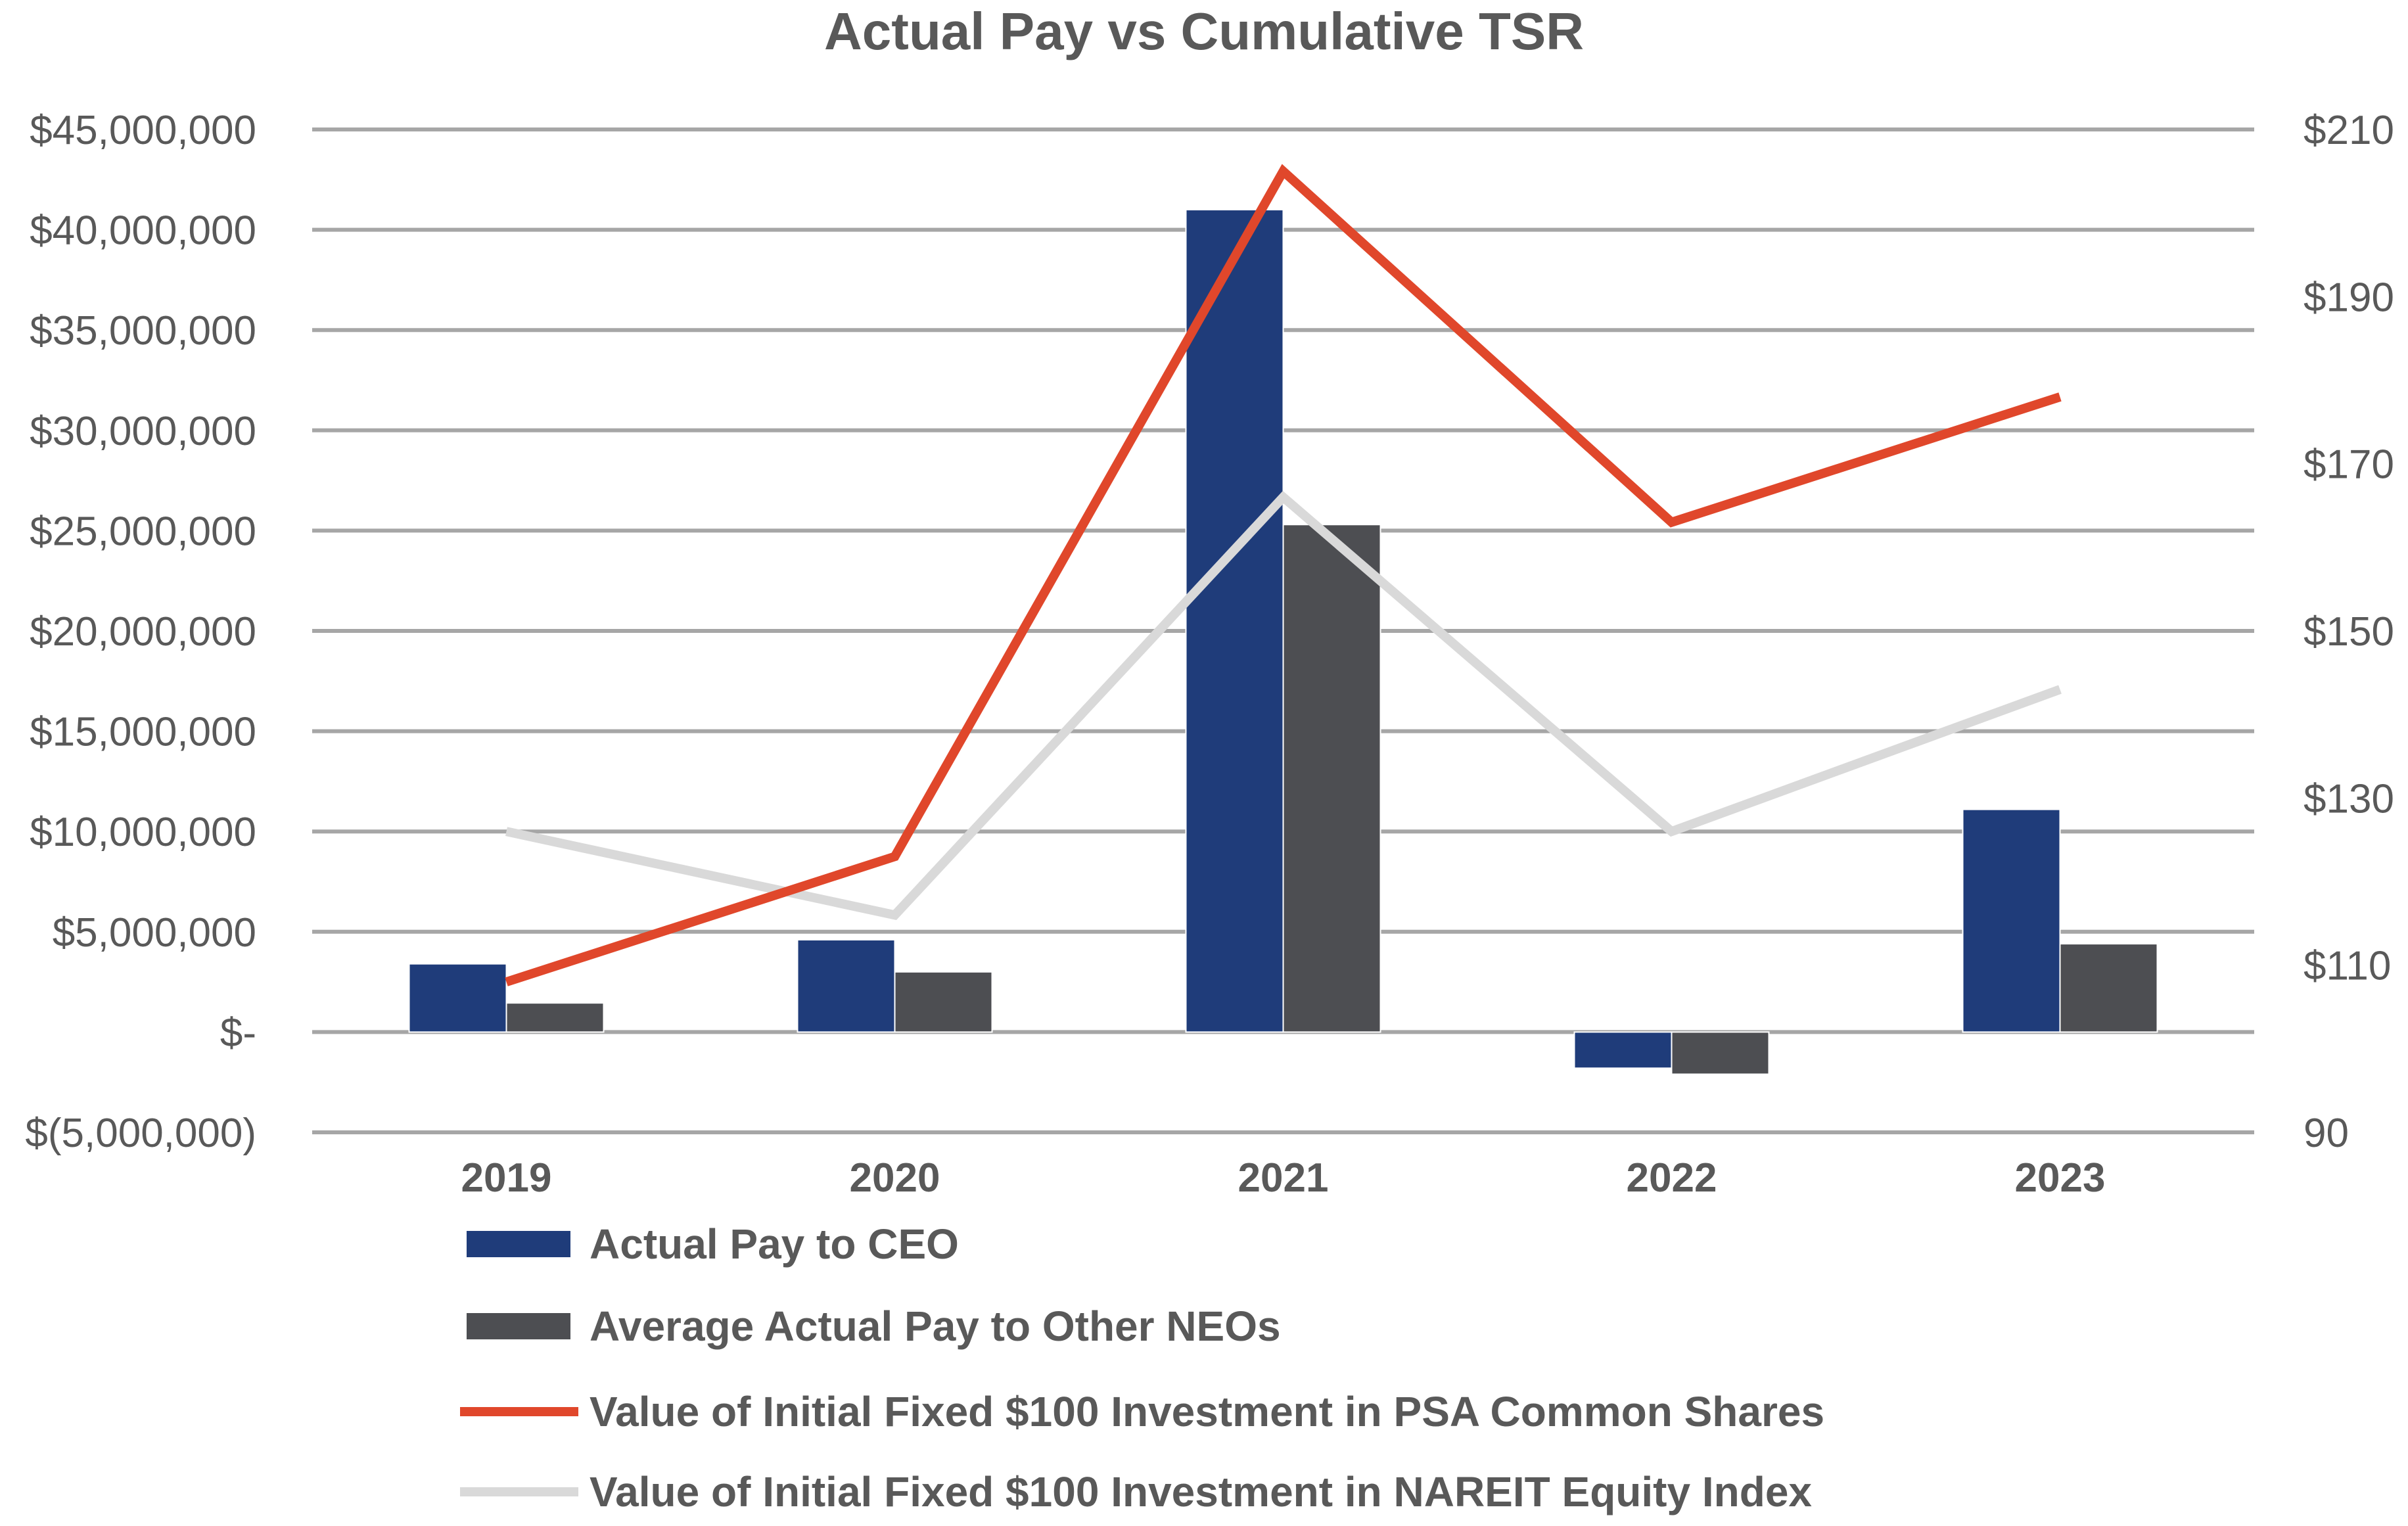 Image resolution: width=2408 pixels, height=1526 pixels. What do you see at coordinates (774, 1244) in the screenshot?
I see `legend-label: Actual Pay to CEO` at bounding box center [774, 1244].